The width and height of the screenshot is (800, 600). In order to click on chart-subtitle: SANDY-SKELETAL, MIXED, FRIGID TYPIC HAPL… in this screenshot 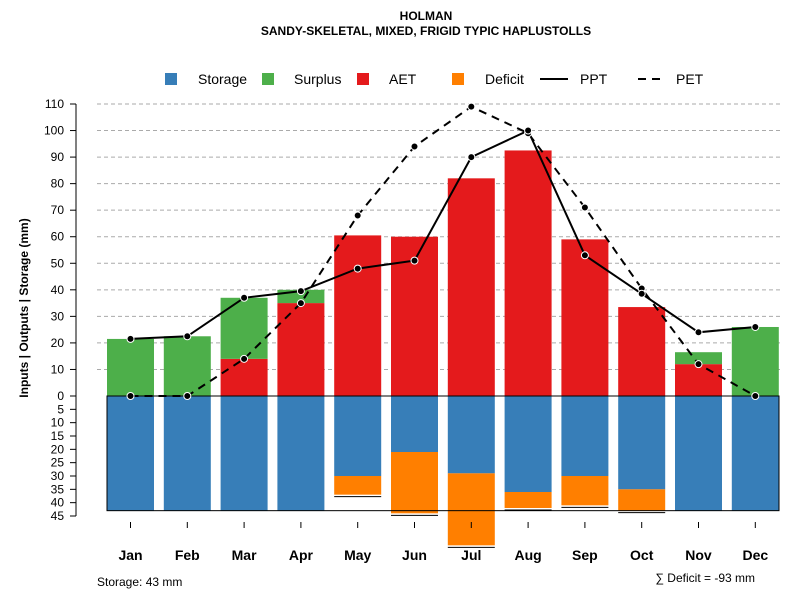, I will do `click(426, 31)`.